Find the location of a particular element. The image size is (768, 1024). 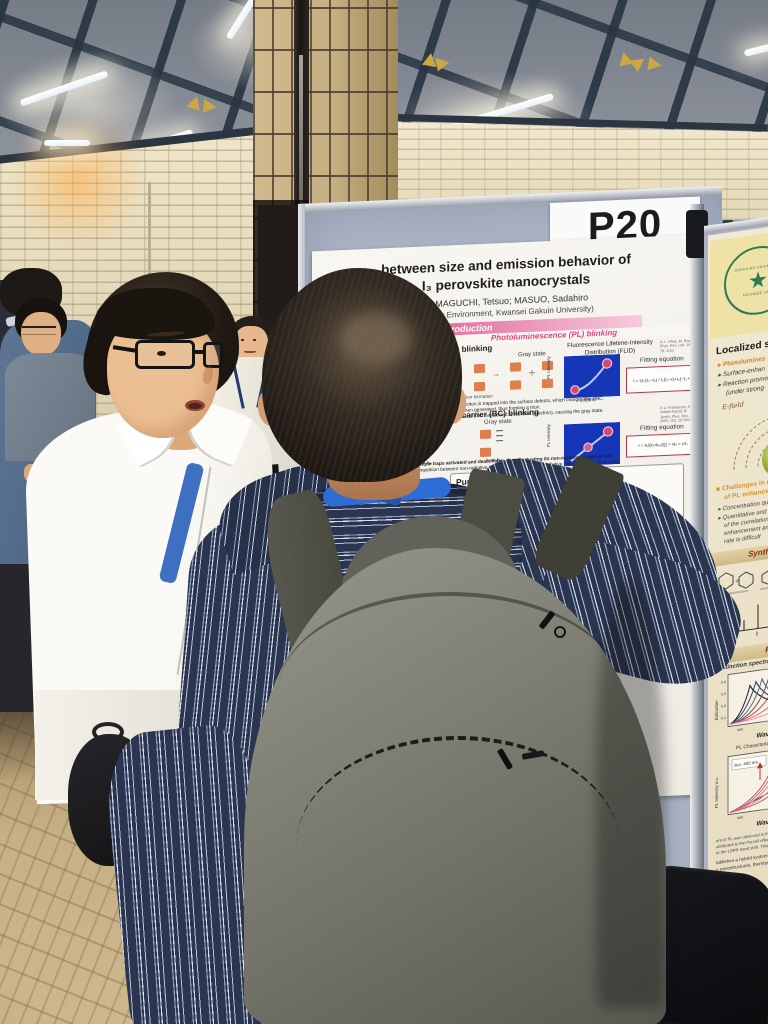

mouth-open is located at coordinates (195, 405).